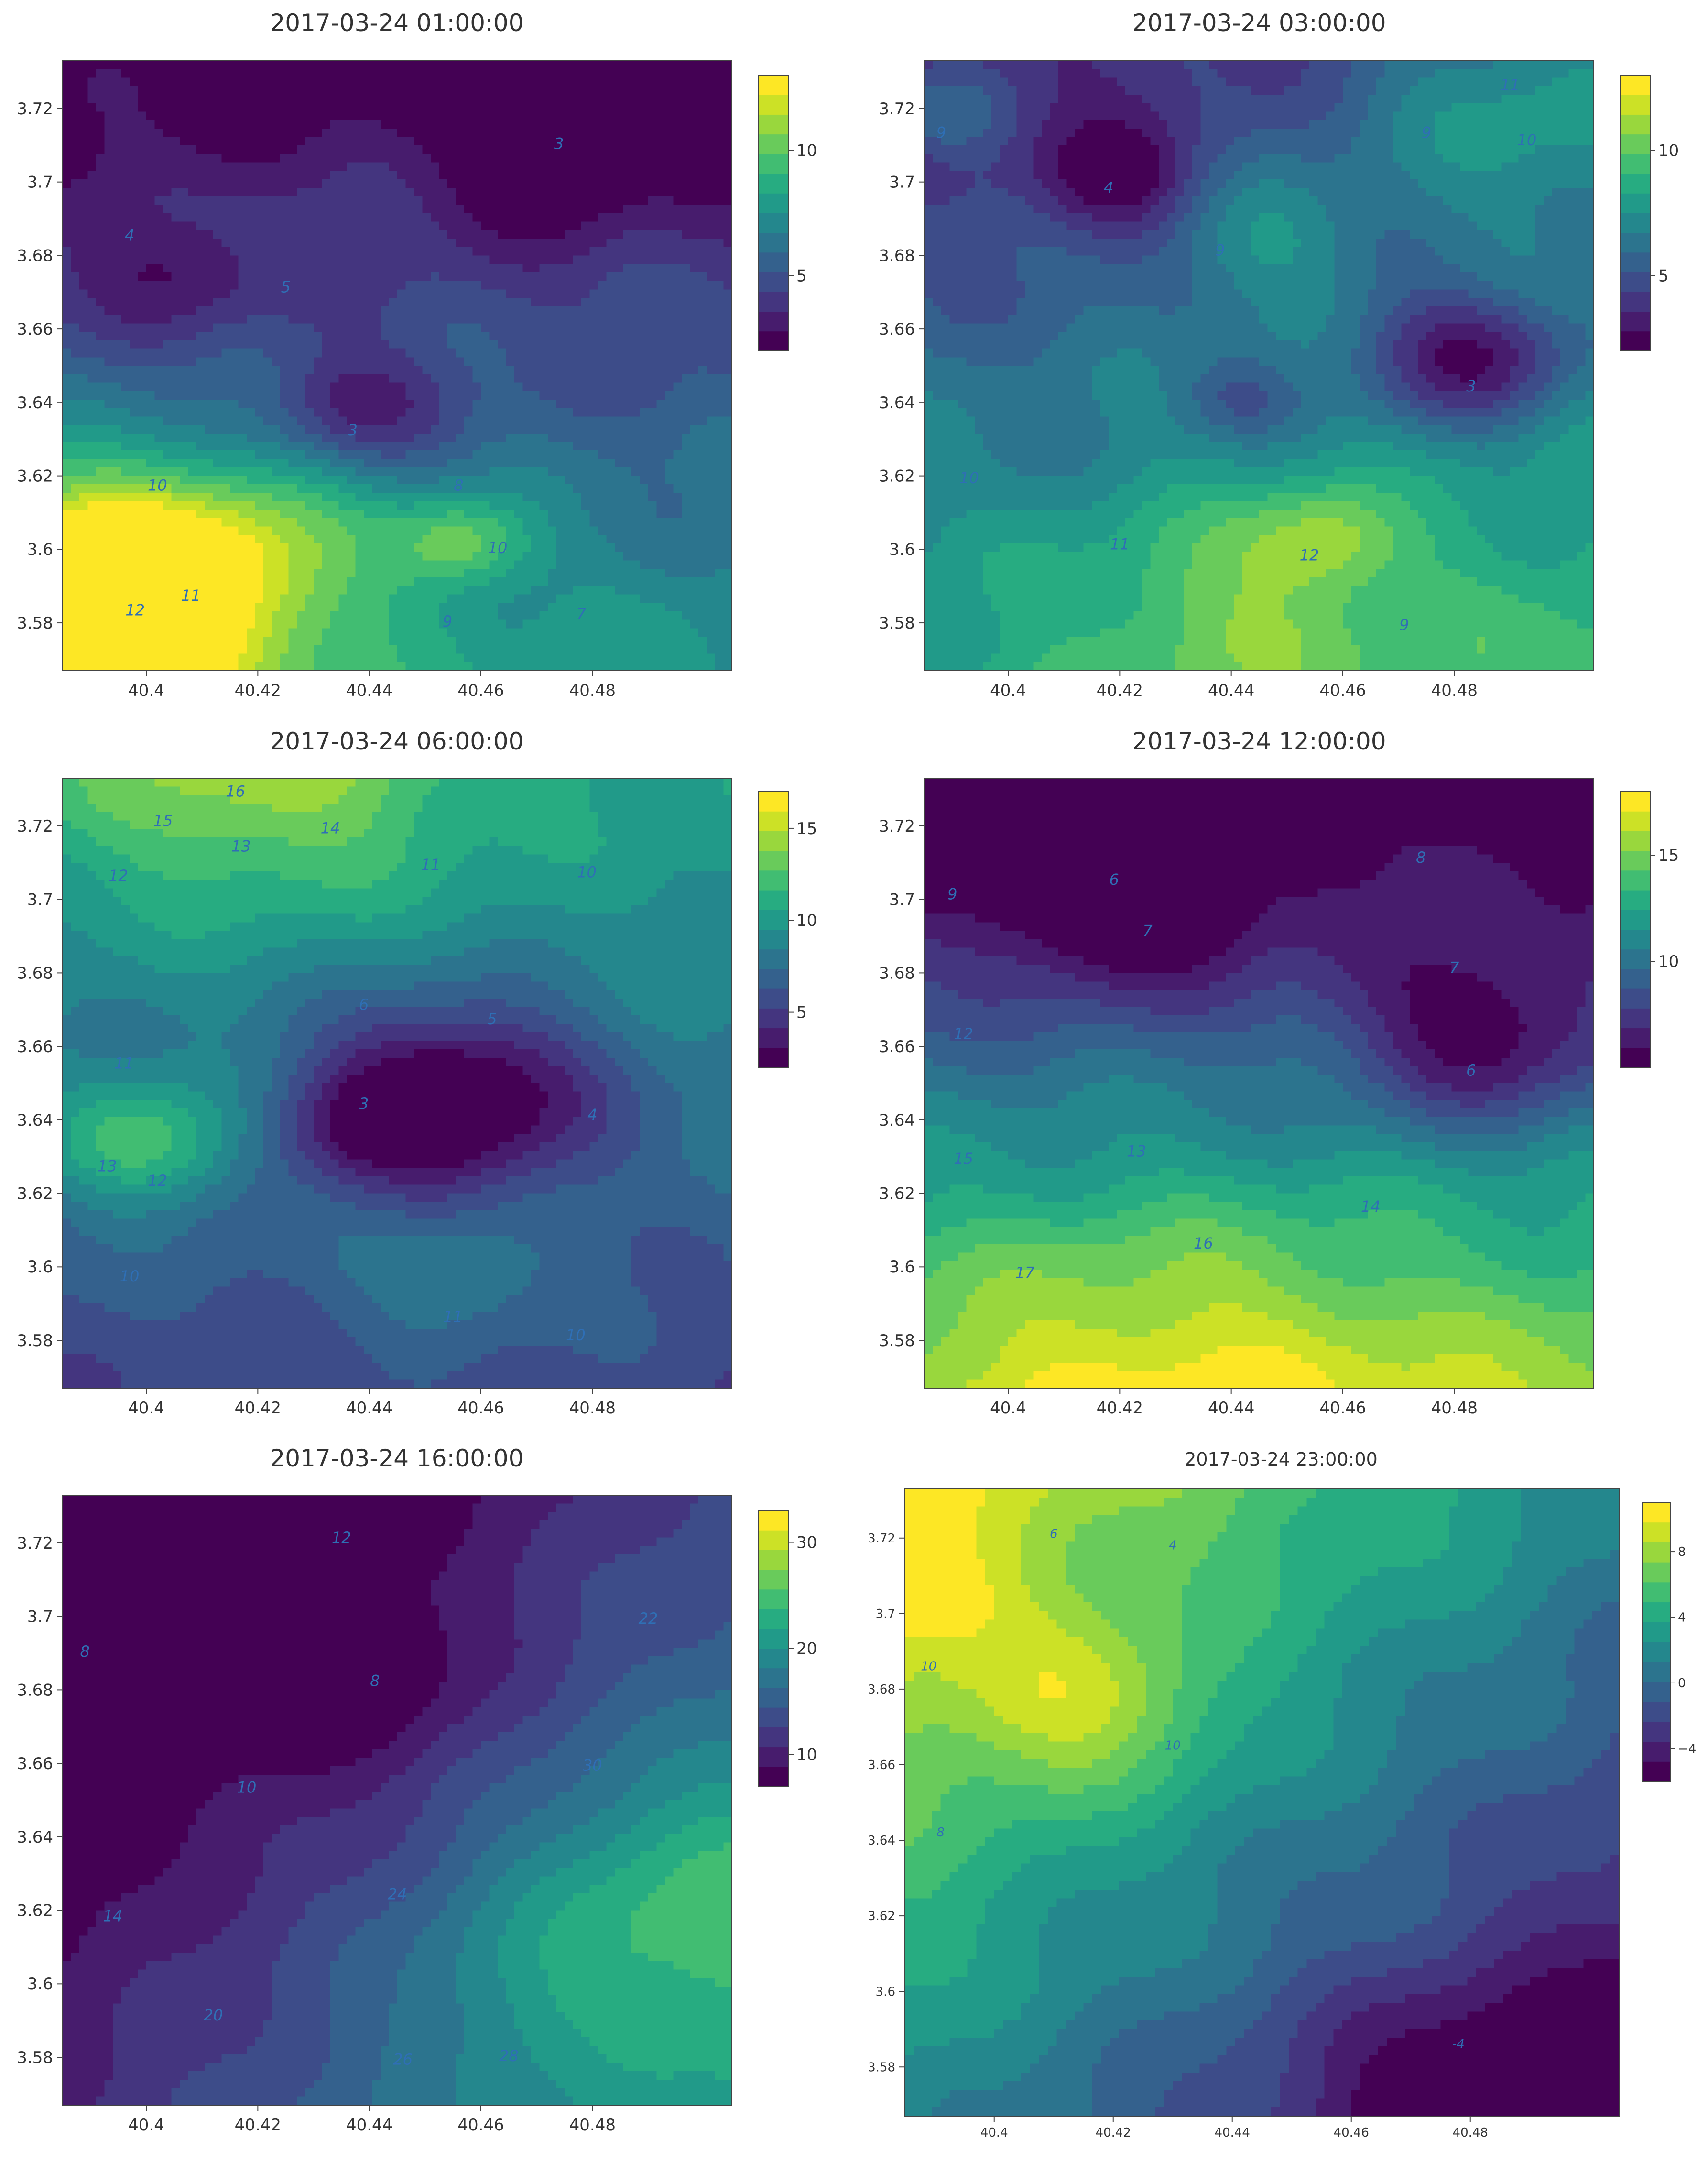 The width and height of the screenshot is (1708, 2172). What do you see at coordinates (1682, 1683) in the screenshot?
I see `colorbar-tick-label: 0` at bounding box center [1682, 1683].